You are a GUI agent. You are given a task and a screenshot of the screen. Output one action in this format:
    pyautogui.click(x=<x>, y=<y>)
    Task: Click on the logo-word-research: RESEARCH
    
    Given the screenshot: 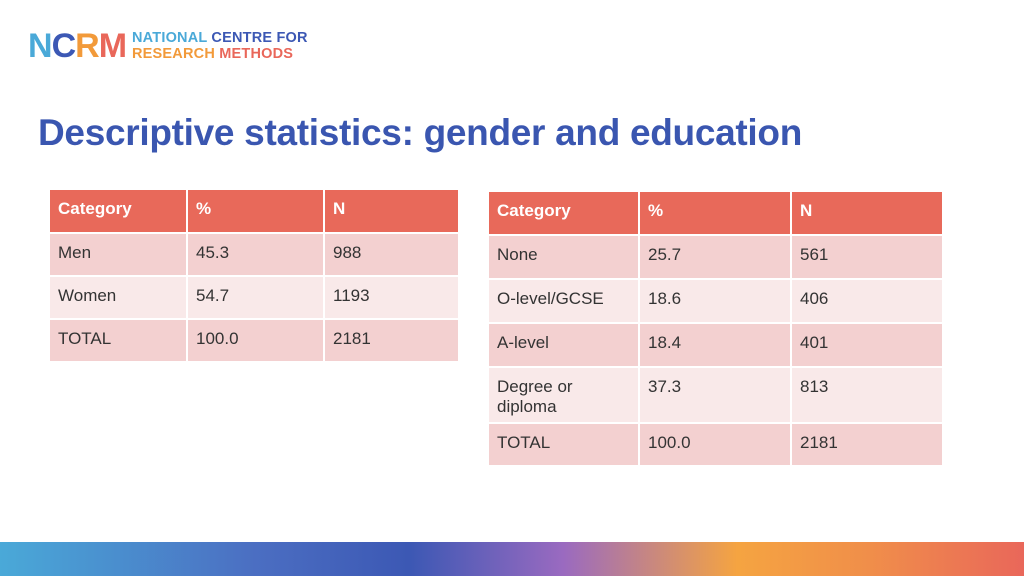 What is the action you would take?
    pyautogui.click(x=173, y=54)
    